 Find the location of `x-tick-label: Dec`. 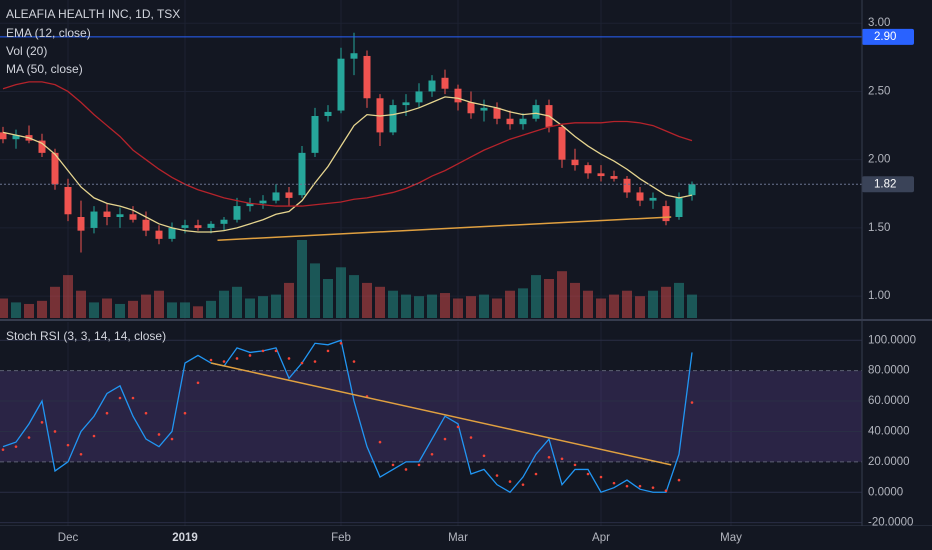

x-tick-label: Dec is located at coordinates (68, 538).